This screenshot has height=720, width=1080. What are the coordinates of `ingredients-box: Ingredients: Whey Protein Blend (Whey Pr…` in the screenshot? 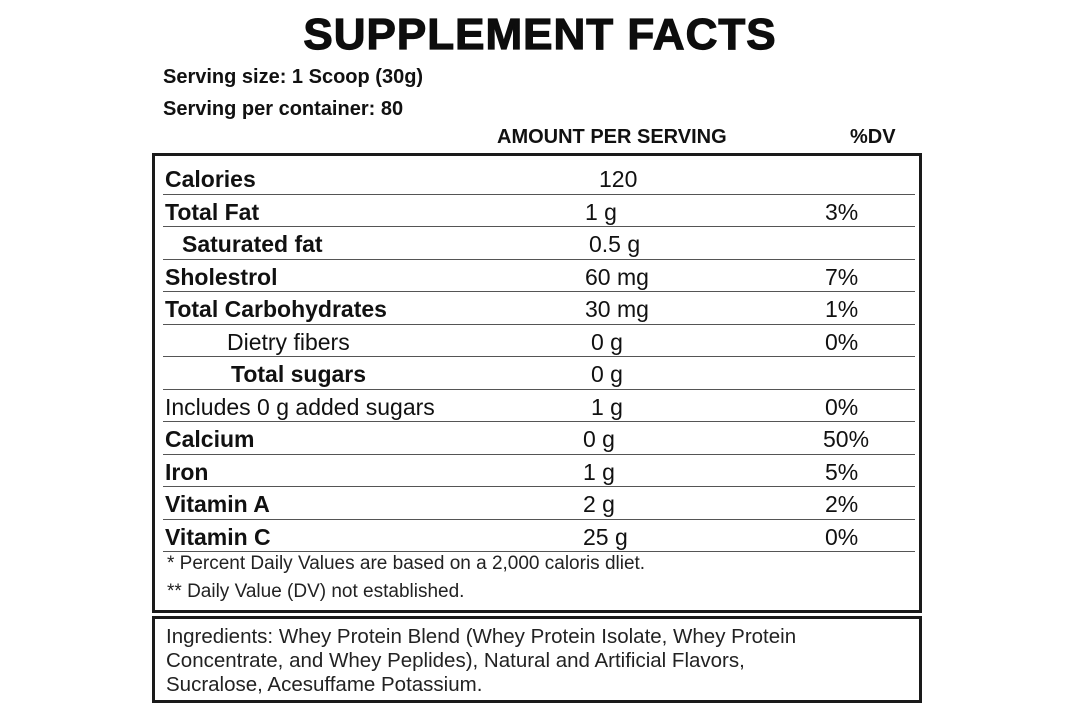 It's located at (537, 659).